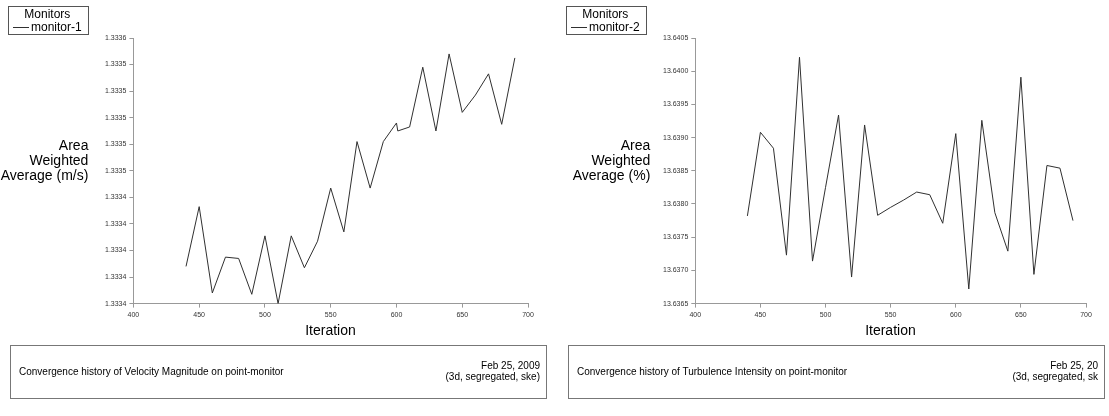  Describe the element at coordinates (712, 371) in the screenshot. I see `text: Convergence history of Turbulence Intensity on point-monitor` at that location.